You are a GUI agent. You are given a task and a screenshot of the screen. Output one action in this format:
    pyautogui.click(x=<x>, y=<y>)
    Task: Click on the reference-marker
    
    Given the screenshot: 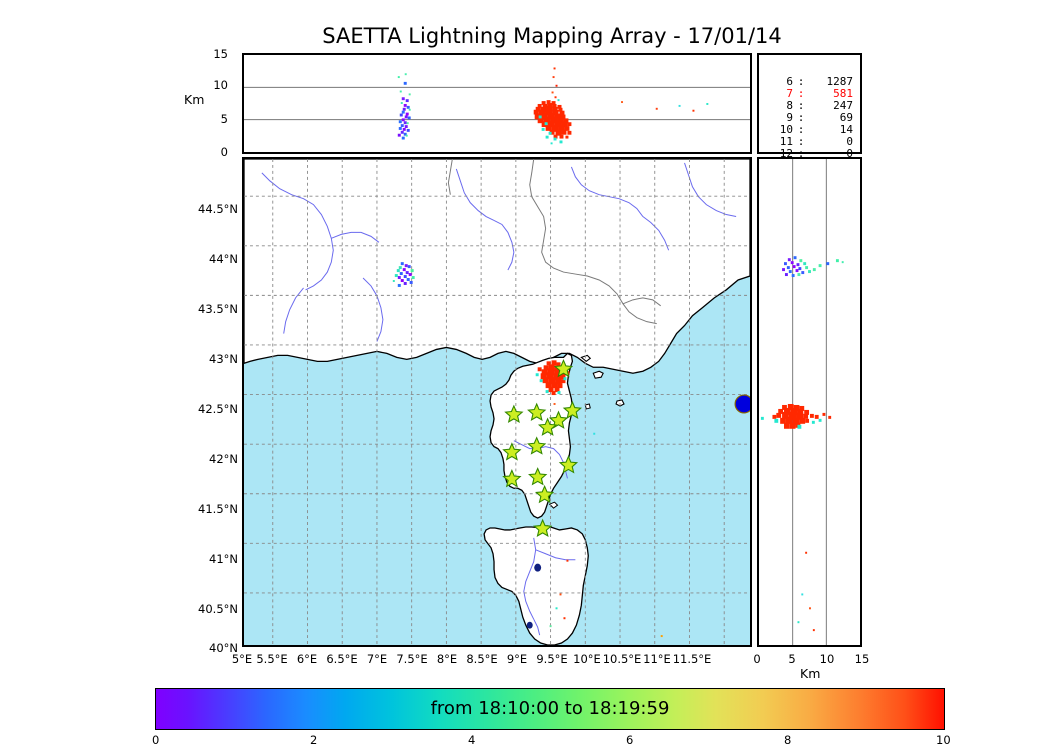 What is the action you would take?
    pyautogui.click(x=742, y=404)
    